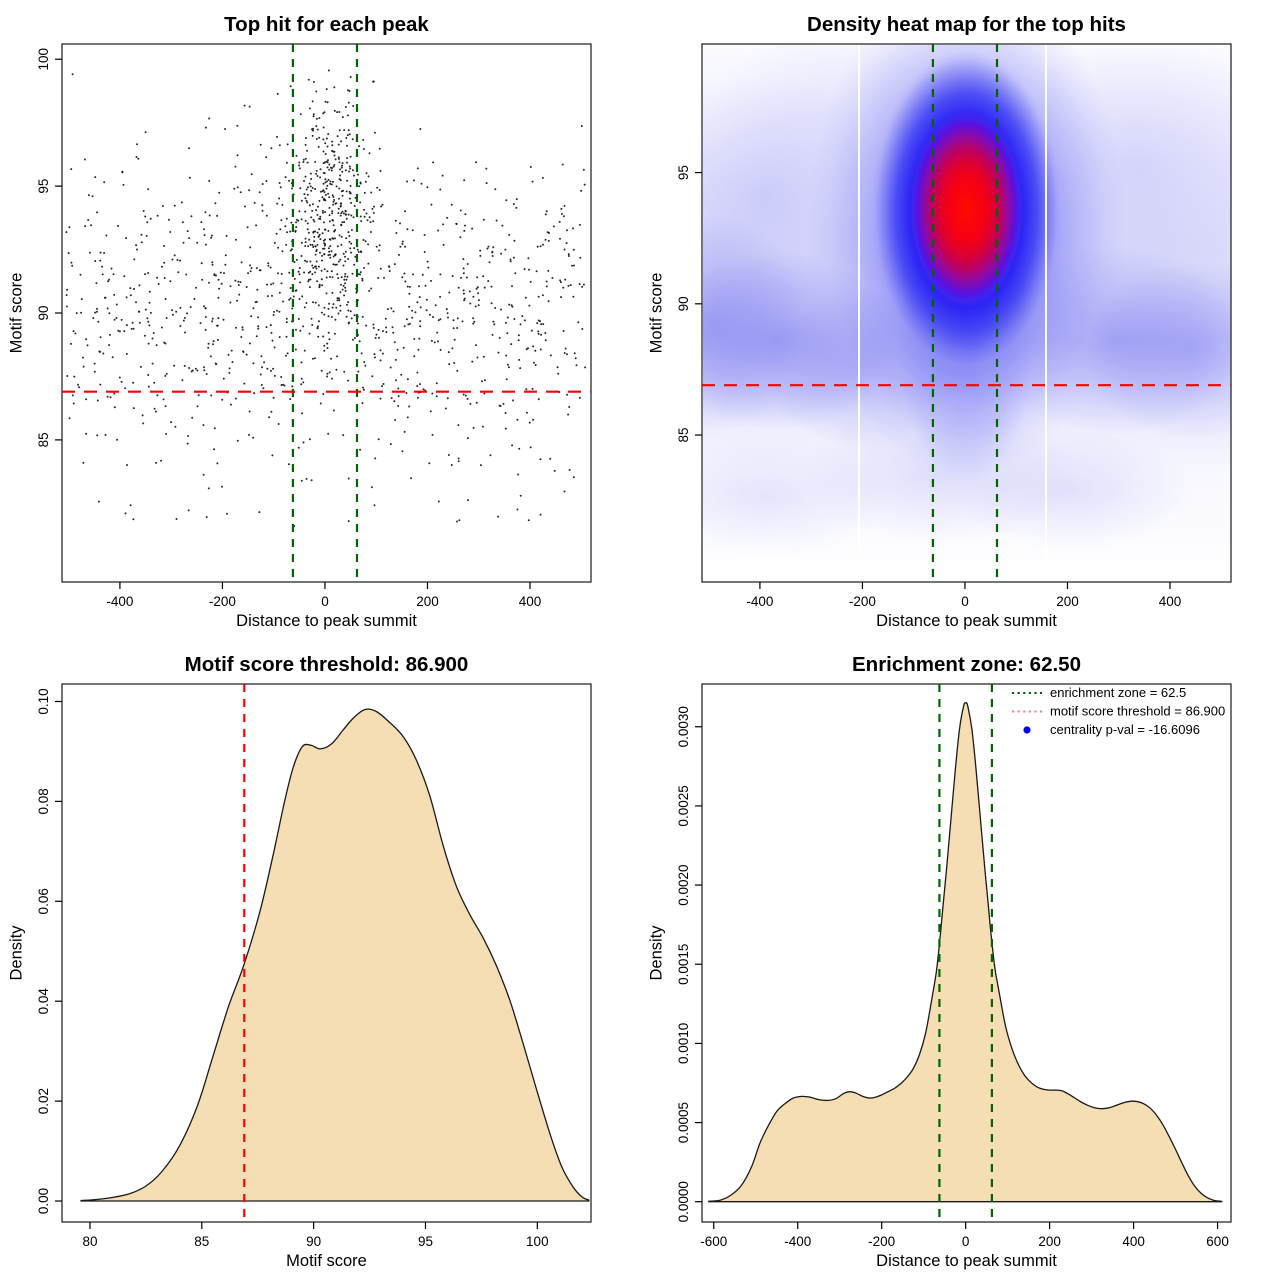  What do you see at coordinates (43, 701) in the screenshot?
I see `y-tick-label: 0.10` at bounding box center [43, 701].